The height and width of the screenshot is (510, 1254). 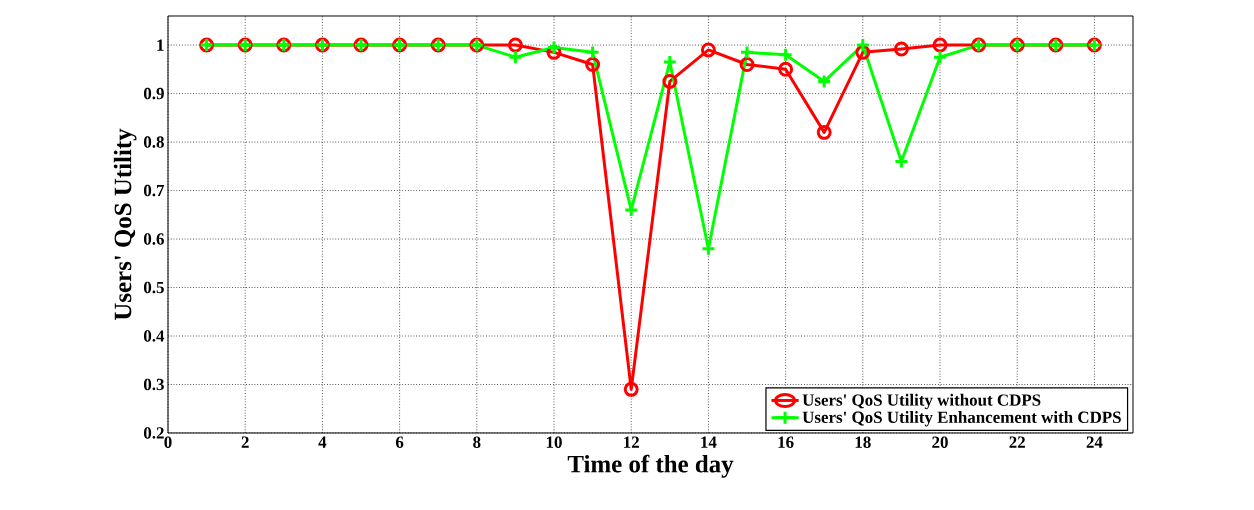 I want to click on x-tick-label: 8, so click(x=477, y=442).